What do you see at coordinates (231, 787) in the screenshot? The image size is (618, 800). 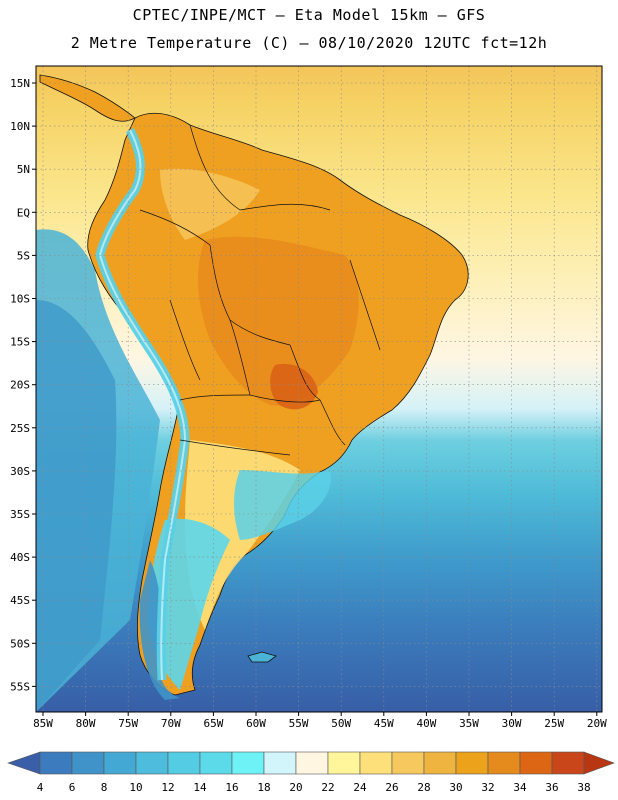 I see `colorbar-label: 16` at bounding box center [231, 787].